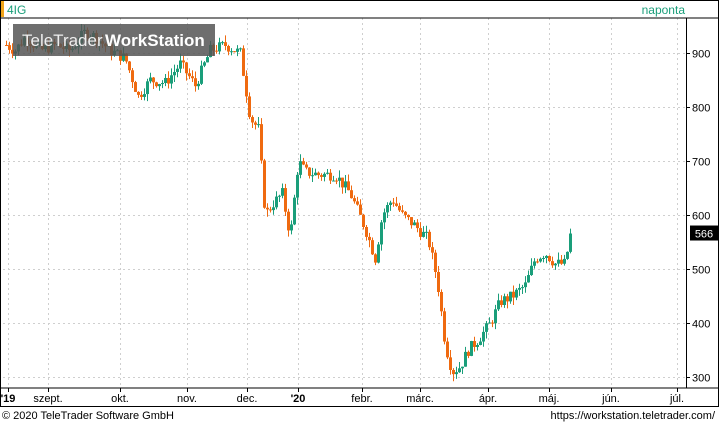  What do you see at coordinates (701, 379) in the screenshot?
I see `y-tick-label: 300` at bounding box center [701, 379].